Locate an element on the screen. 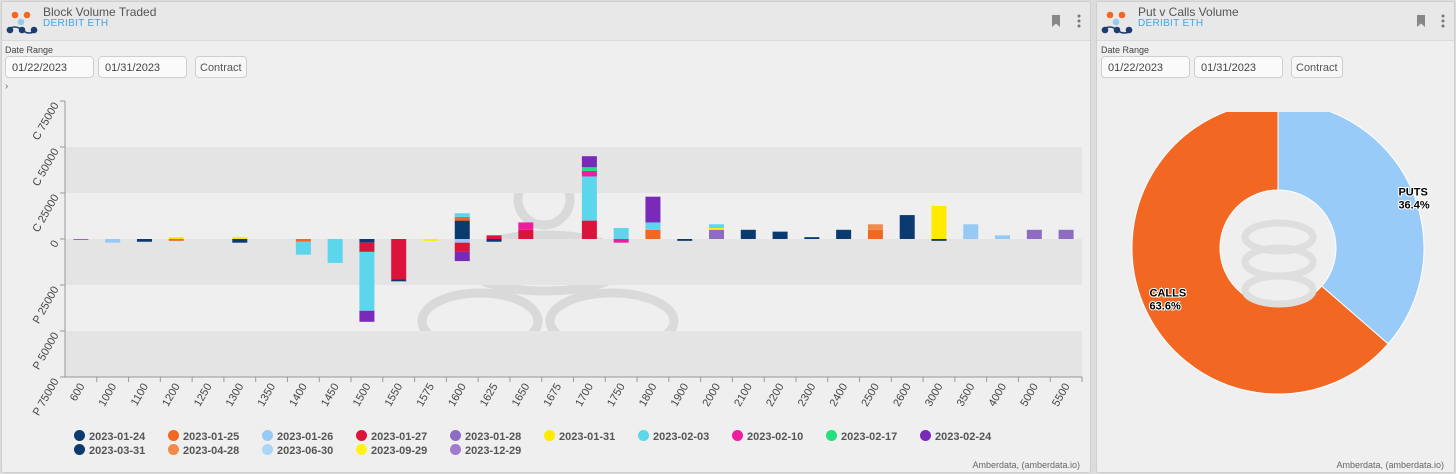  legend-item: 2023-02-10 is located at coordinates (767, 437).